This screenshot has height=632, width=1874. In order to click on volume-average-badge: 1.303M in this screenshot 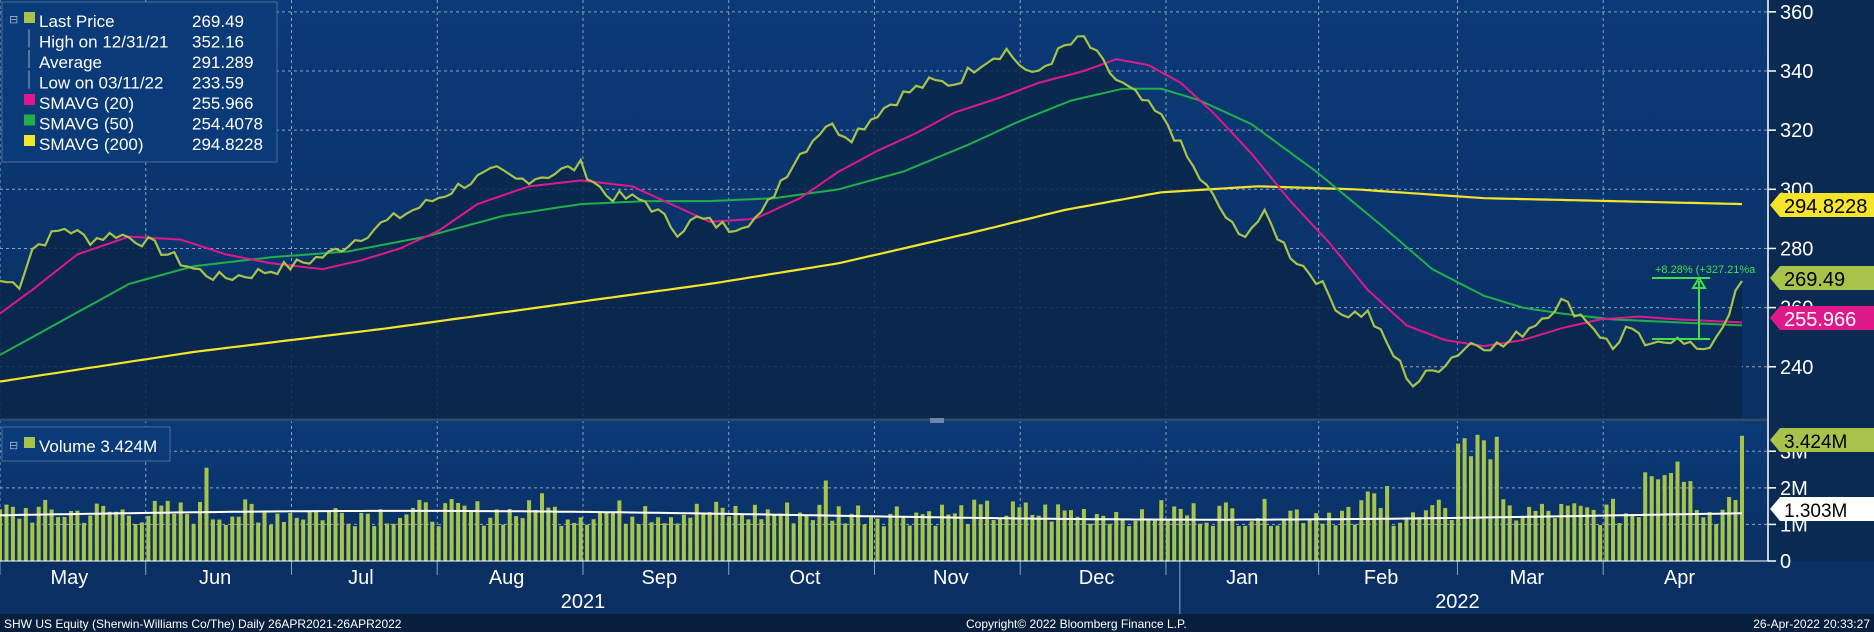, I will do `click(1822, 509)`.